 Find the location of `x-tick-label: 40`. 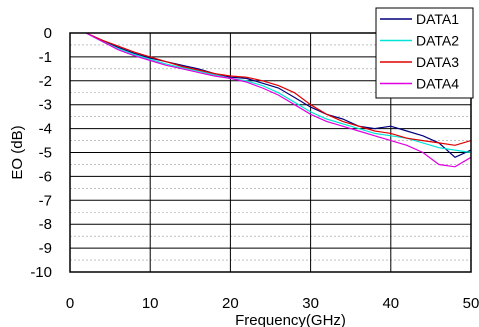

x-tick-label: 40 is located at coordinates (390, 303).